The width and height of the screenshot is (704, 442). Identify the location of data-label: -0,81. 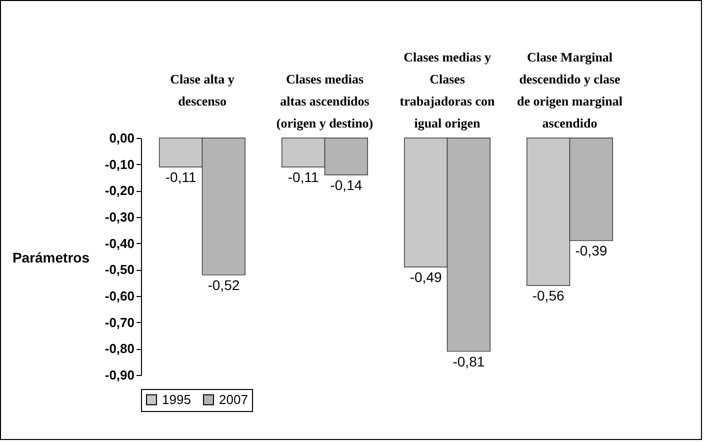
(468, 361).